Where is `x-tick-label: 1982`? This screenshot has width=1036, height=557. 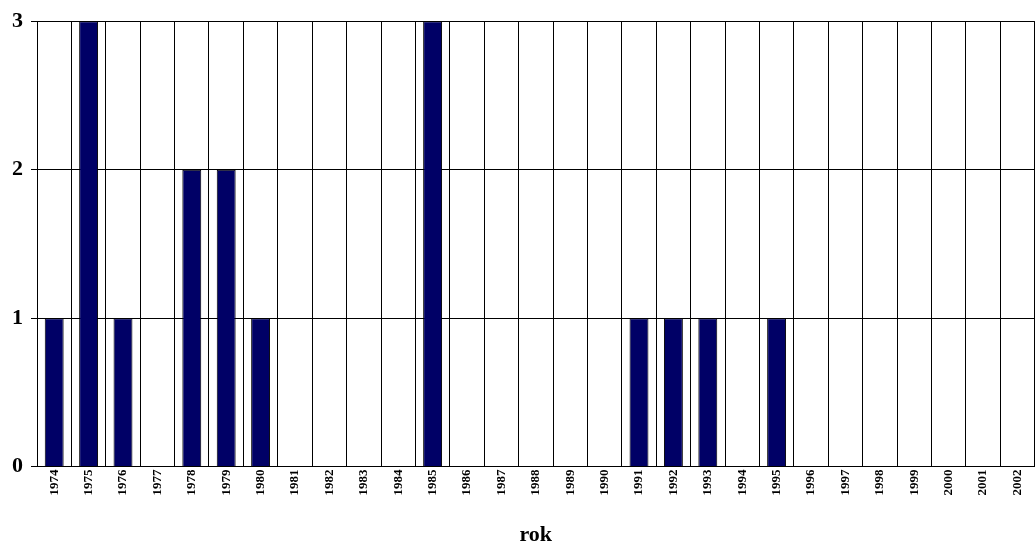
x-tick-label: 1982 is located at coordinates (328, 482).